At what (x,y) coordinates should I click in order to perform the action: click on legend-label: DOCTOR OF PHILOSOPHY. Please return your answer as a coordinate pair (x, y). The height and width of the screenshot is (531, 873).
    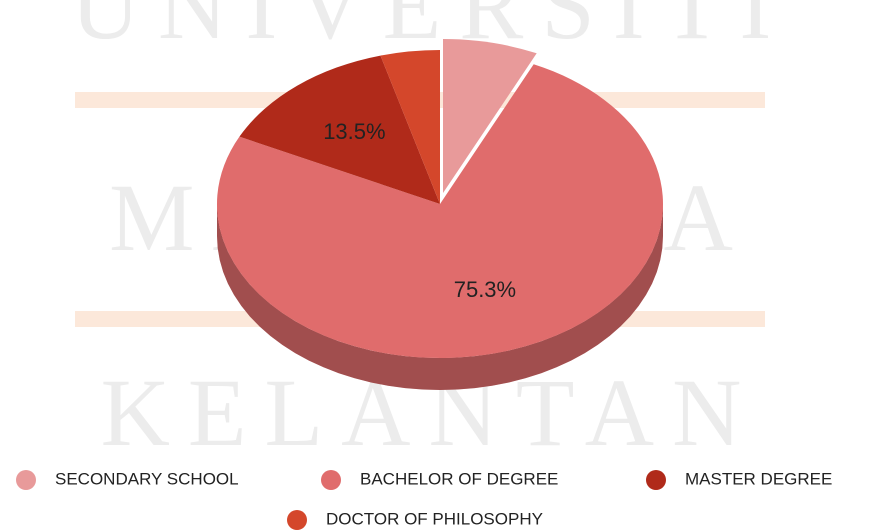
    Looking at the image, I should click on (434, 518).